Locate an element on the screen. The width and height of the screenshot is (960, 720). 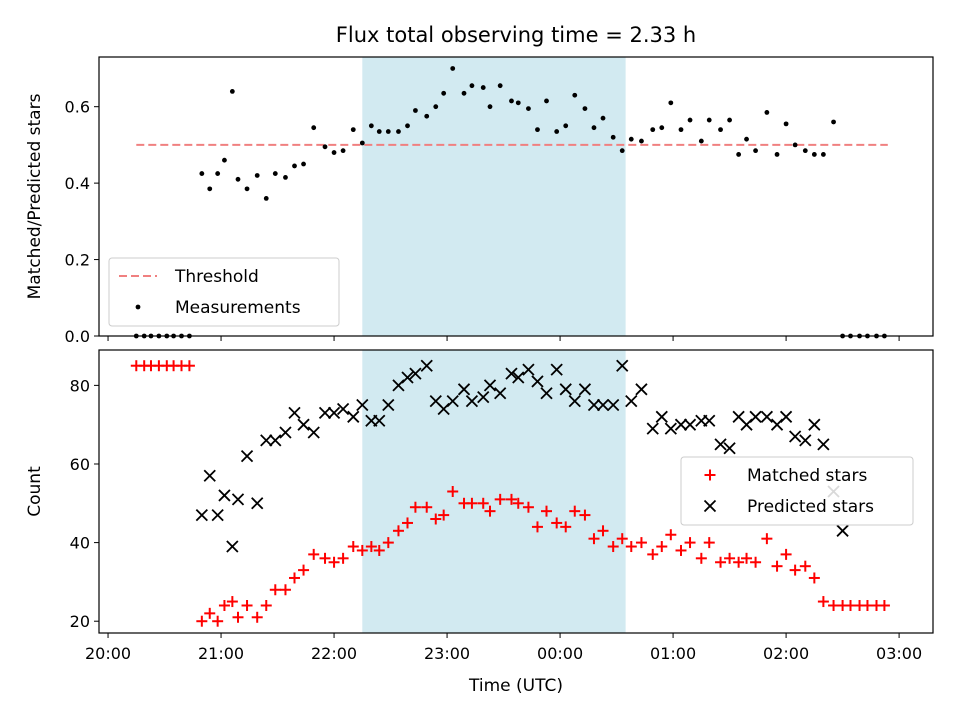
count-point-1-15-b is located at coordinates (334, 413).